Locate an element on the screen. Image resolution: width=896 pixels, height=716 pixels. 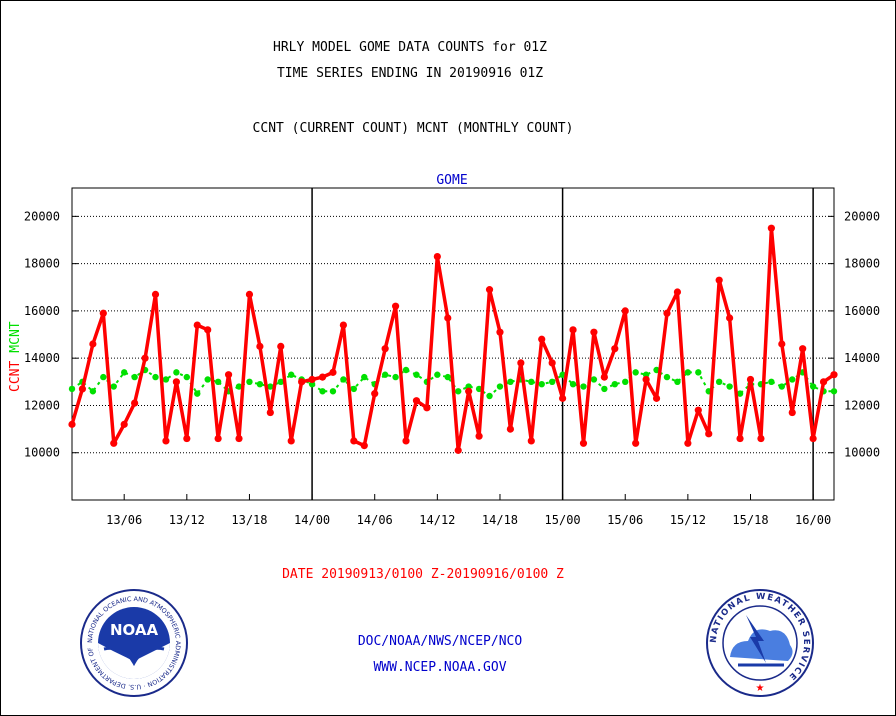
noaa-wing-icon is located at coordinates (134, 656).